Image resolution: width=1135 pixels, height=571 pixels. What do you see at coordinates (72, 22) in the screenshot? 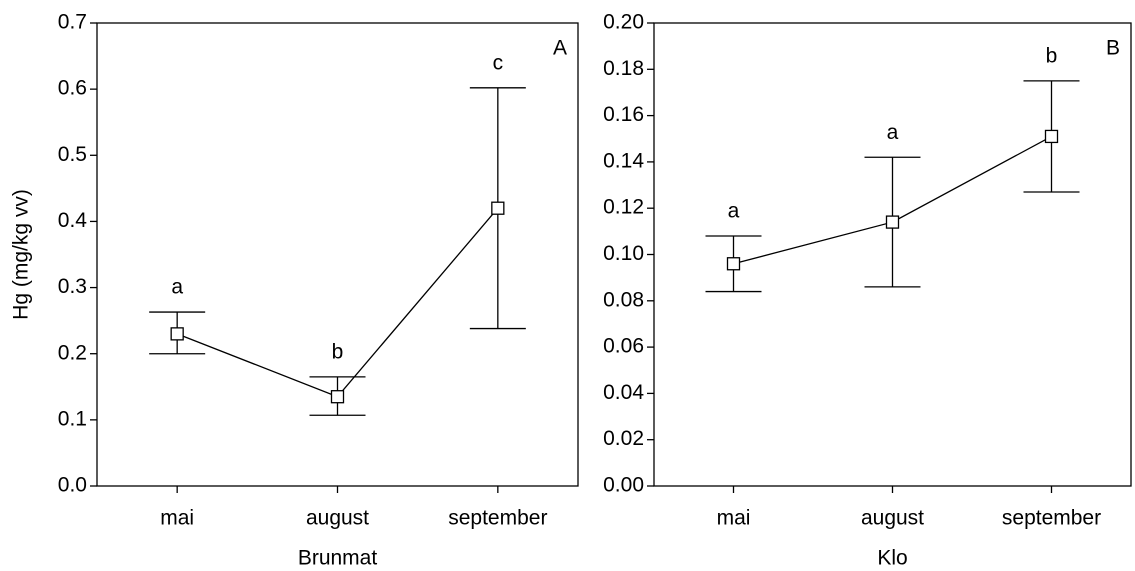
I see `y-tick-label: 0.7` at bounding box center [72, 22].